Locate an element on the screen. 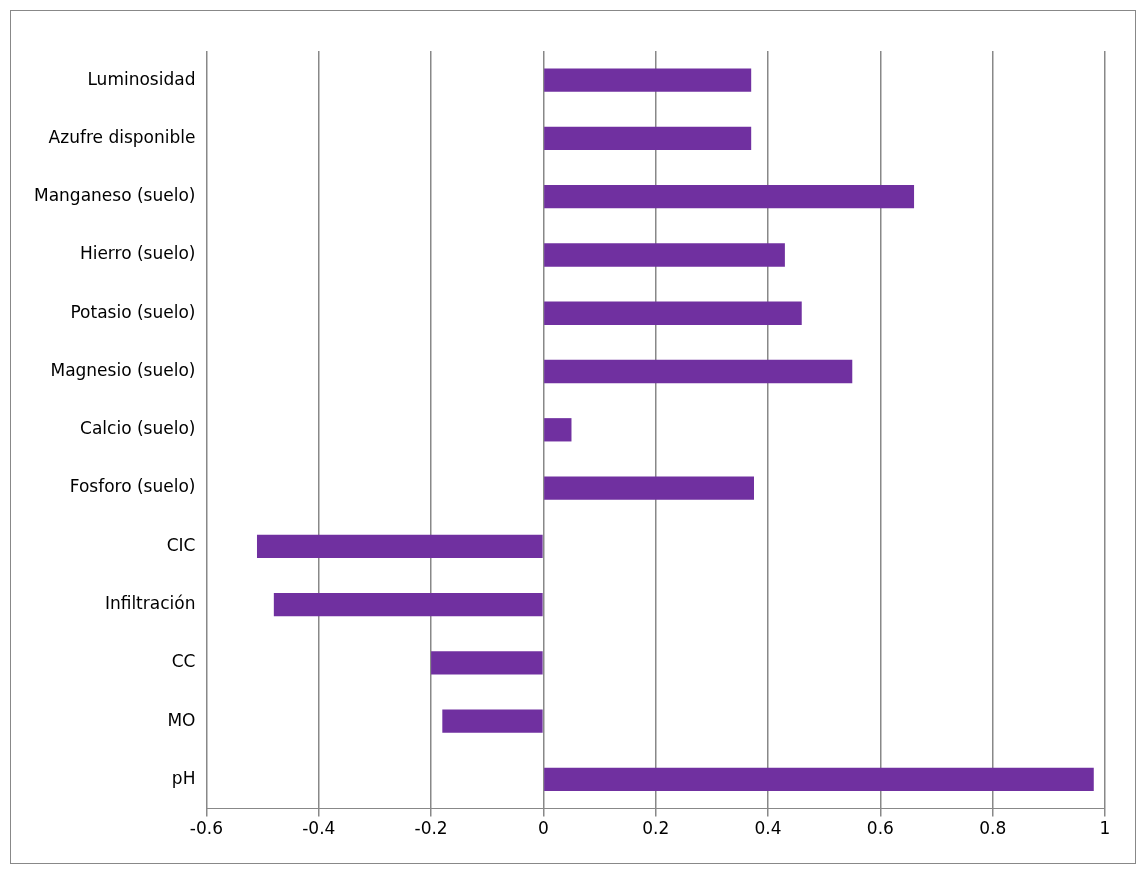  y-tick-label: CIC is located at coordinates (181, 544).